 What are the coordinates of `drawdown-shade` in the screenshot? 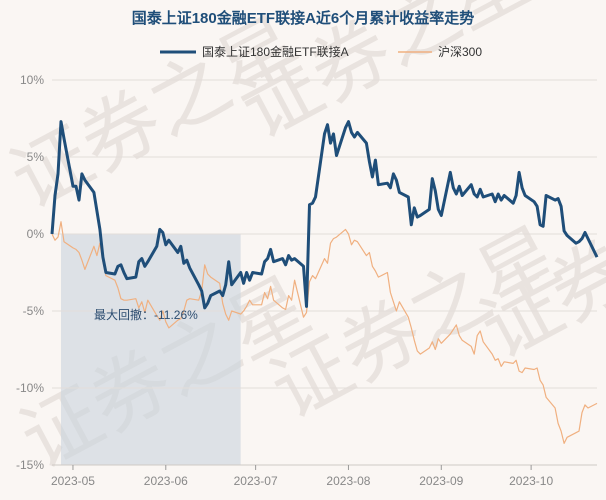 It's located at (150, 349).